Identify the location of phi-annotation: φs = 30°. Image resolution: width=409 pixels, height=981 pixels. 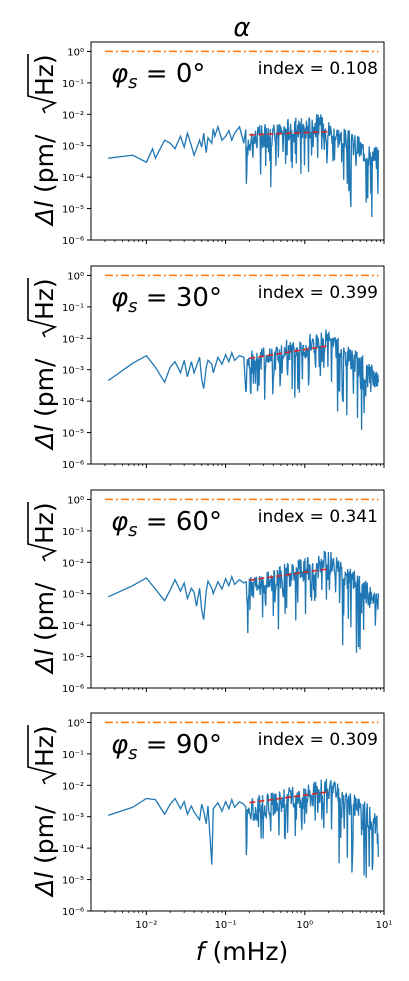
(166, 300).